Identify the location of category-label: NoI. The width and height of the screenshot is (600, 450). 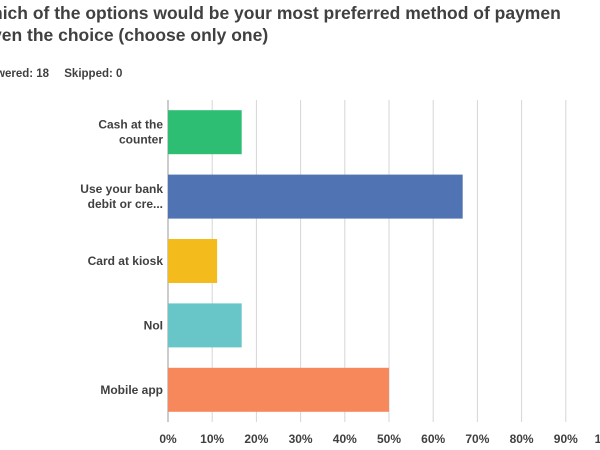
(153, 325).